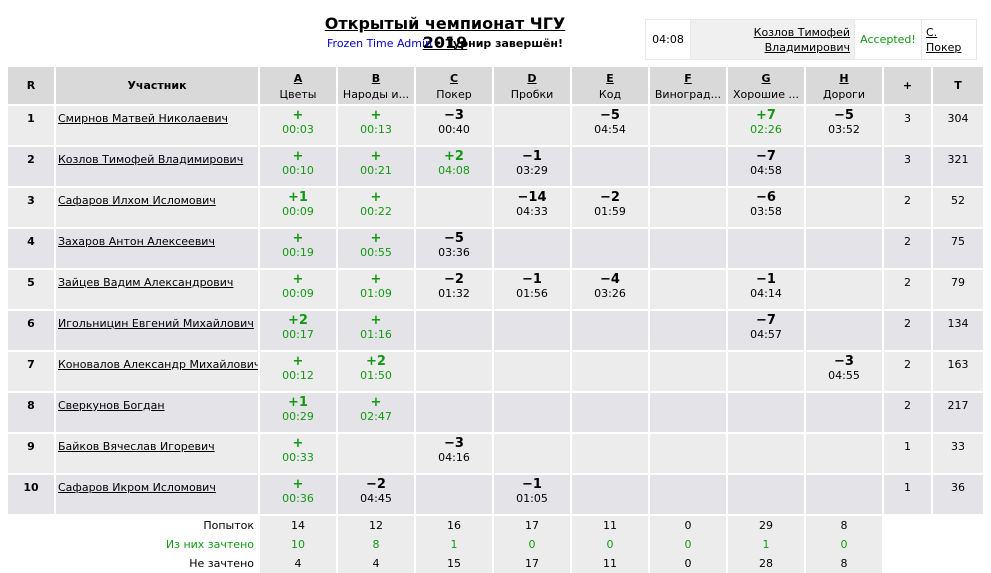 The image size is (991, 573). What do you see at coordinates (298, 413) in the screenshot?
I see `result-cell-a: +1 00:29` at bounding box center [298, 413].